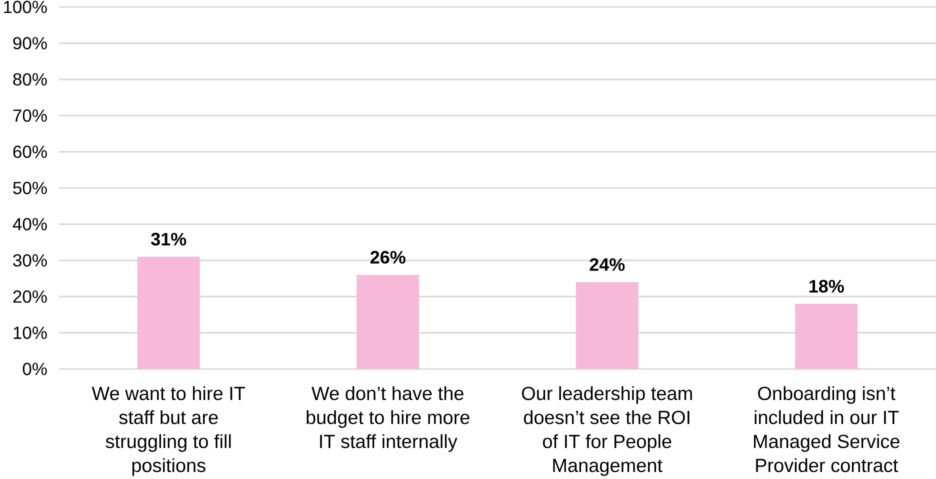 Image resolution: width=936 pixels, height=479 pixels. Describe the element at coordinates (30, 79) in the screenshot. I see `y-tick-label: 80%` at that location.